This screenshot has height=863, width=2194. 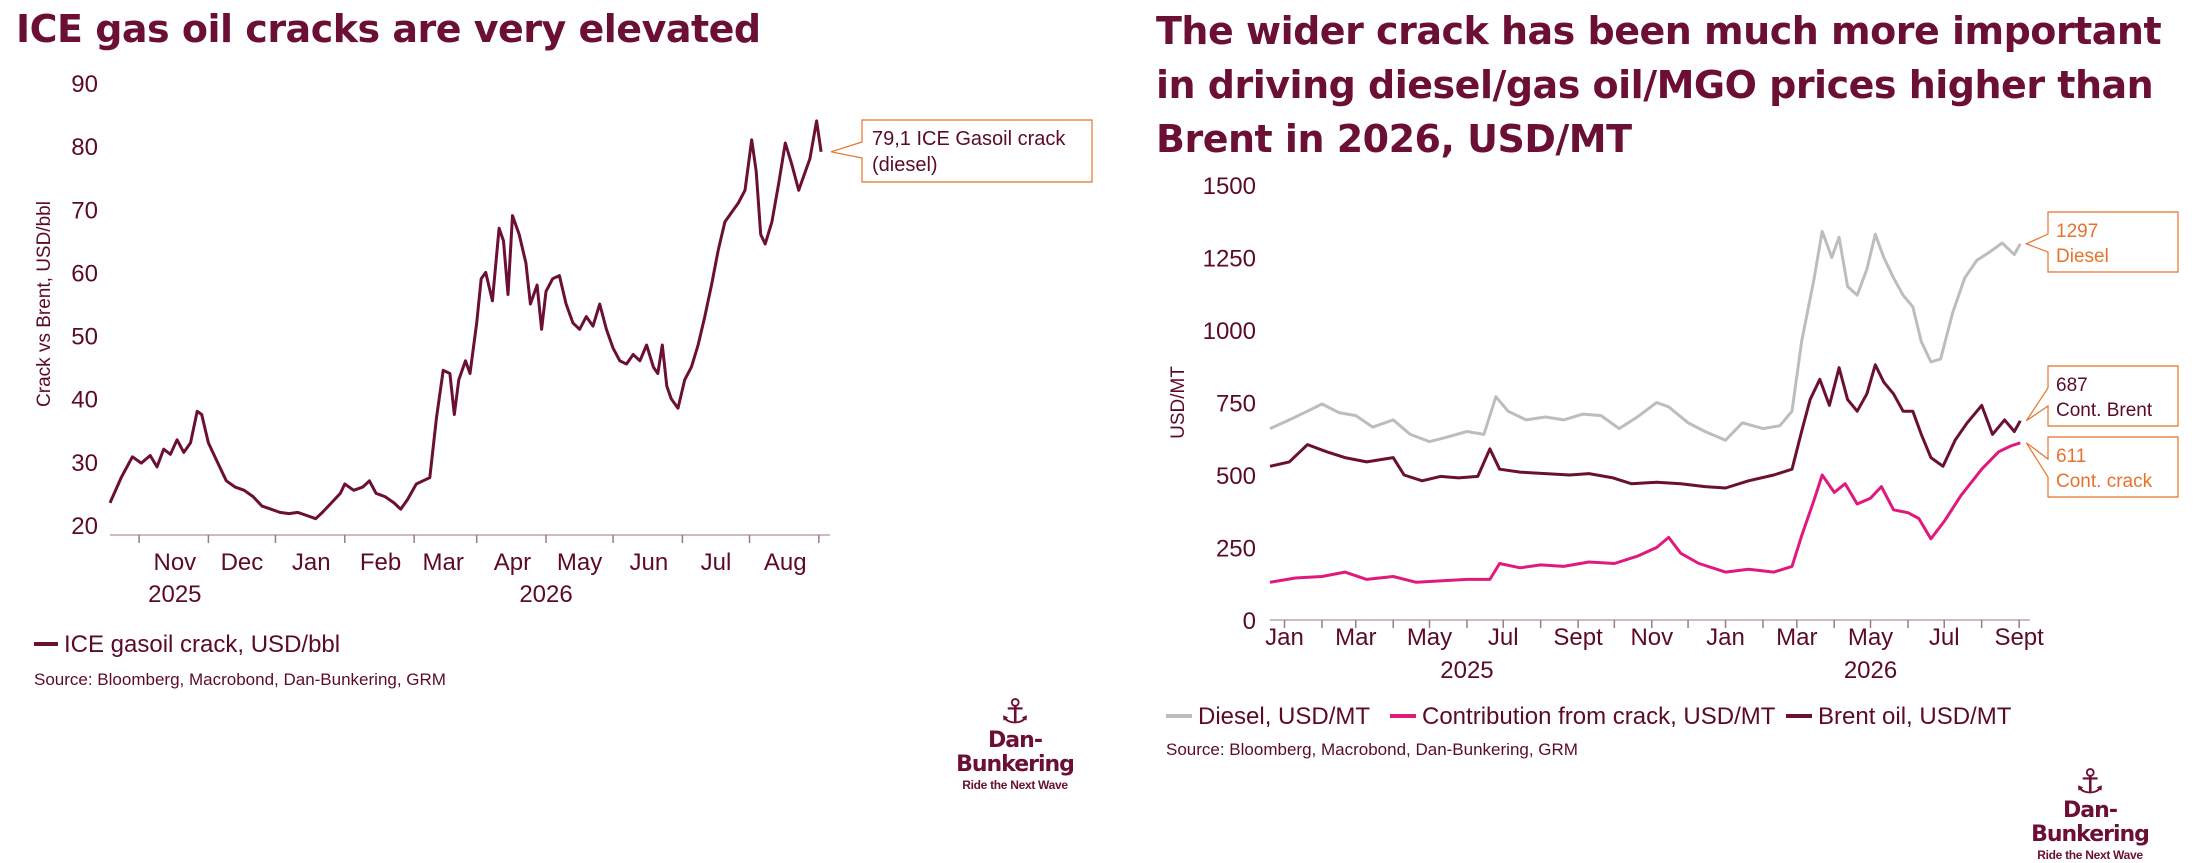 What do you see at coordinates (84, 337) in the screenshot?
I see `y-tick-label: 50` at bounding box center [84, 337].